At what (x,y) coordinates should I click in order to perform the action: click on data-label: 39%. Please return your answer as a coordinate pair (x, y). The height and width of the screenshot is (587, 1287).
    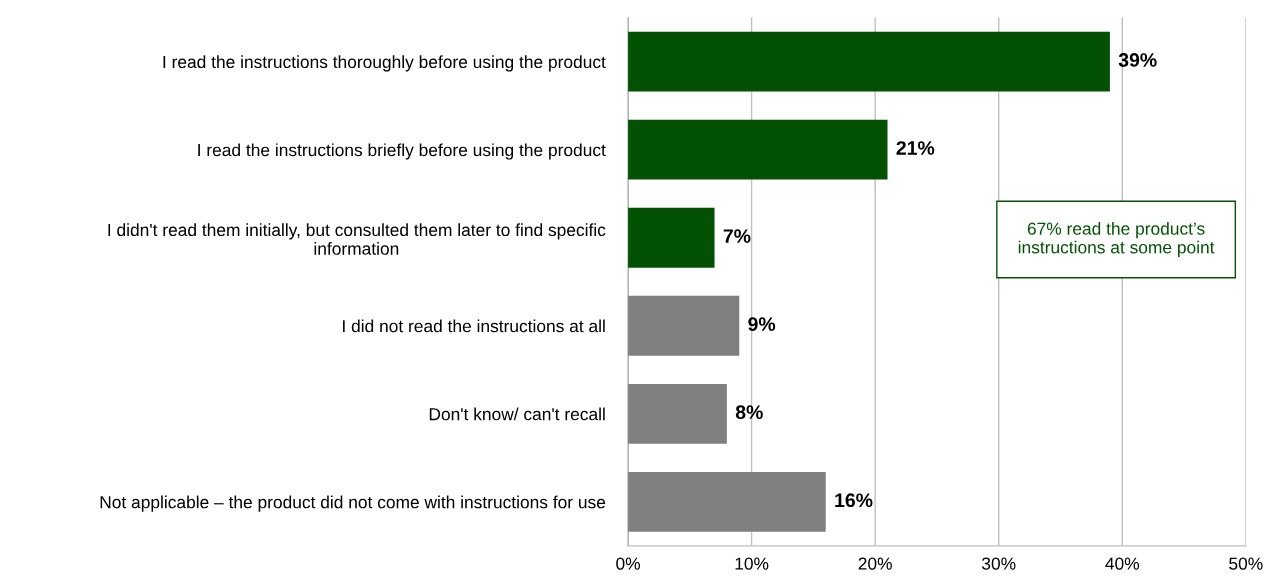
    Looking at the image, I should click on (1137, 60).